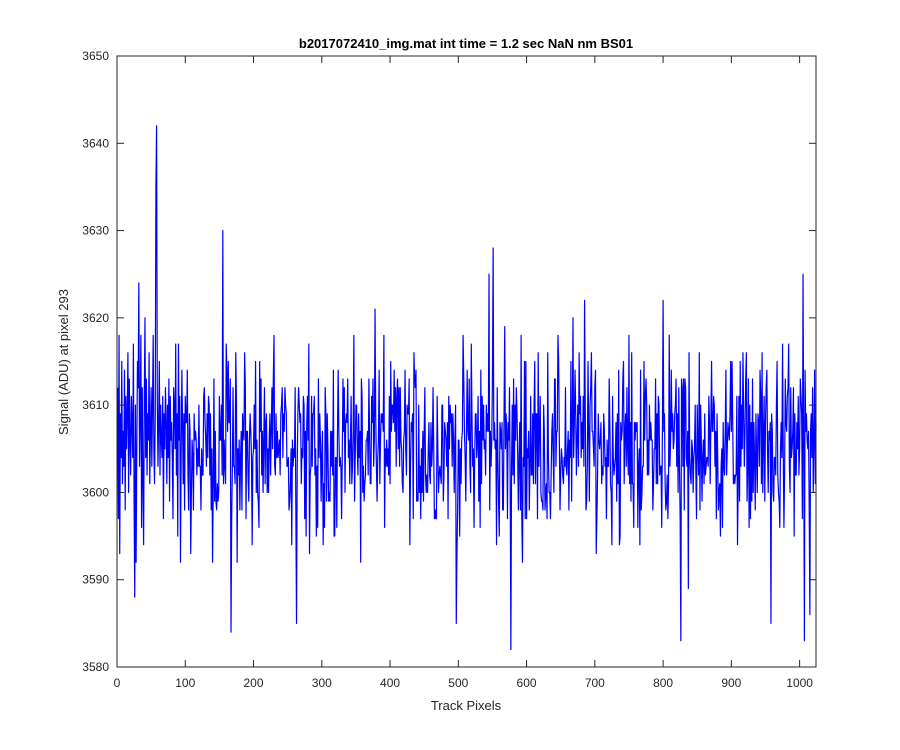 This screenshot has height=750, width=900. Describe the element at coordinates (322, 683) in the screenshot. I see `x-tick-label: 300` at that location.